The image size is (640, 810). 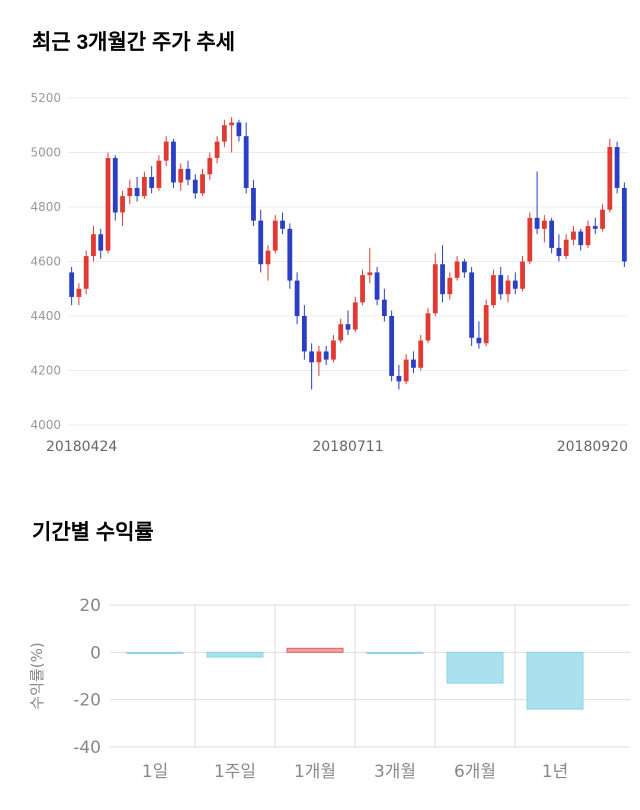 I want to click on returns-x-category-label: 6개월, so click(x=475, y=772).